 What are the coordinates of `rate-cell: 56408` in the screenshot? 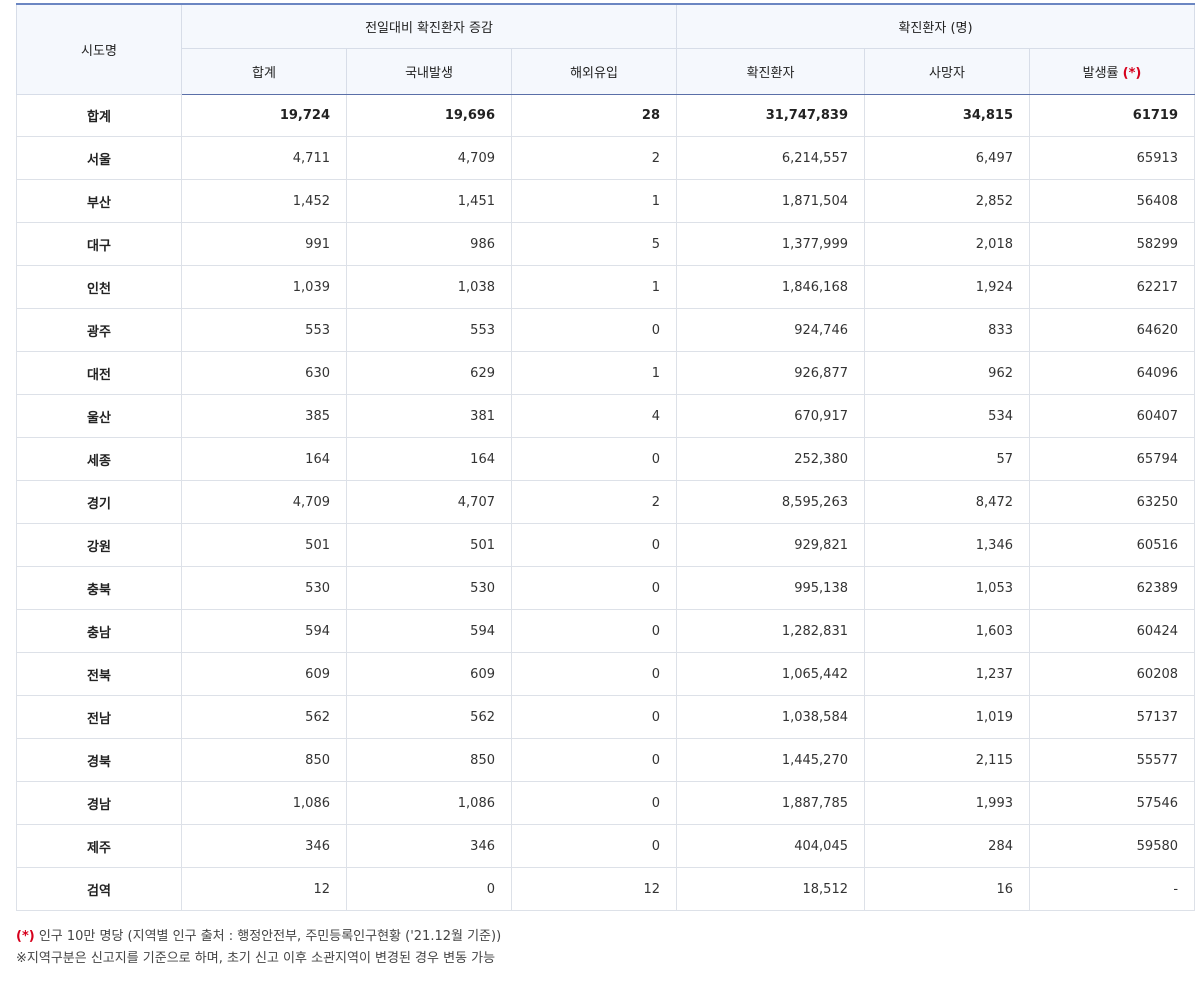 It's located at (1112, 201).